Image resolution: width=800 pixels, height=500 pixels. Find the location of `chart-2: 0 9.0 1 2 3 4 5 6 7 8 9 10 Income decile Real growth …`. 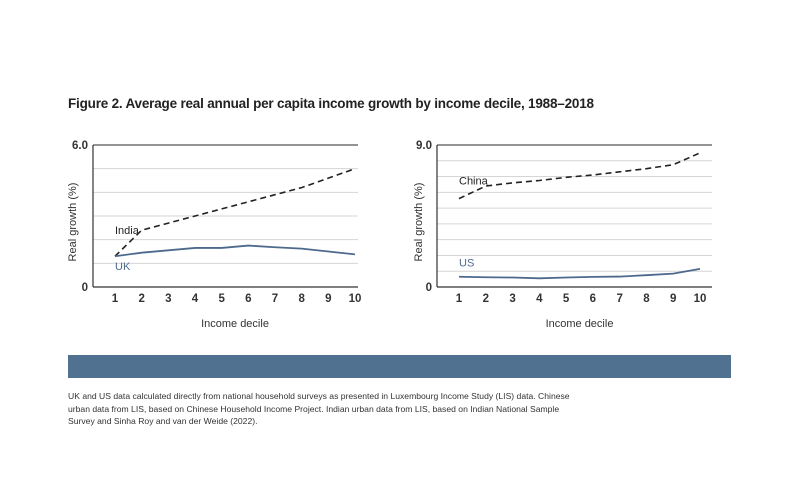

chart-2: 0 9.0 1 2 3 4 5 6 7 8 9 10 Income decile Real growth … is located at coordinates (562, 235).